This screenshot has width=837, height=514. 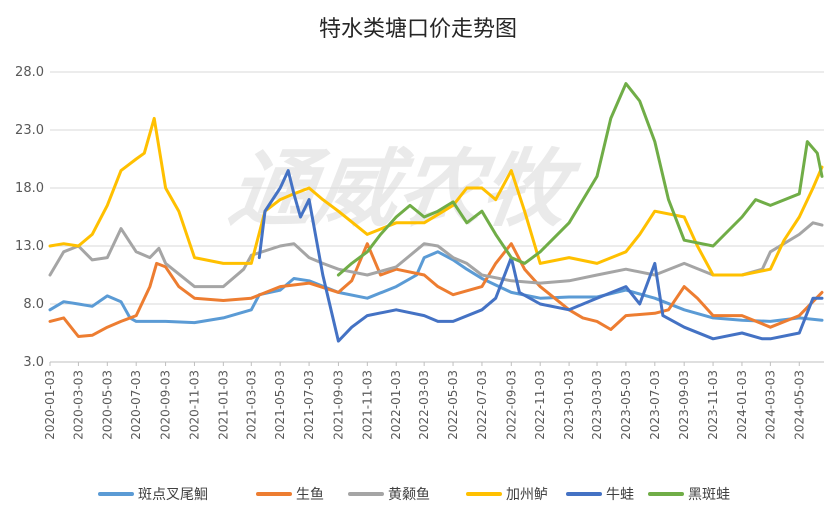 I want to click on x-tick-label: 2023-09-03, so click(x=684, y=405).